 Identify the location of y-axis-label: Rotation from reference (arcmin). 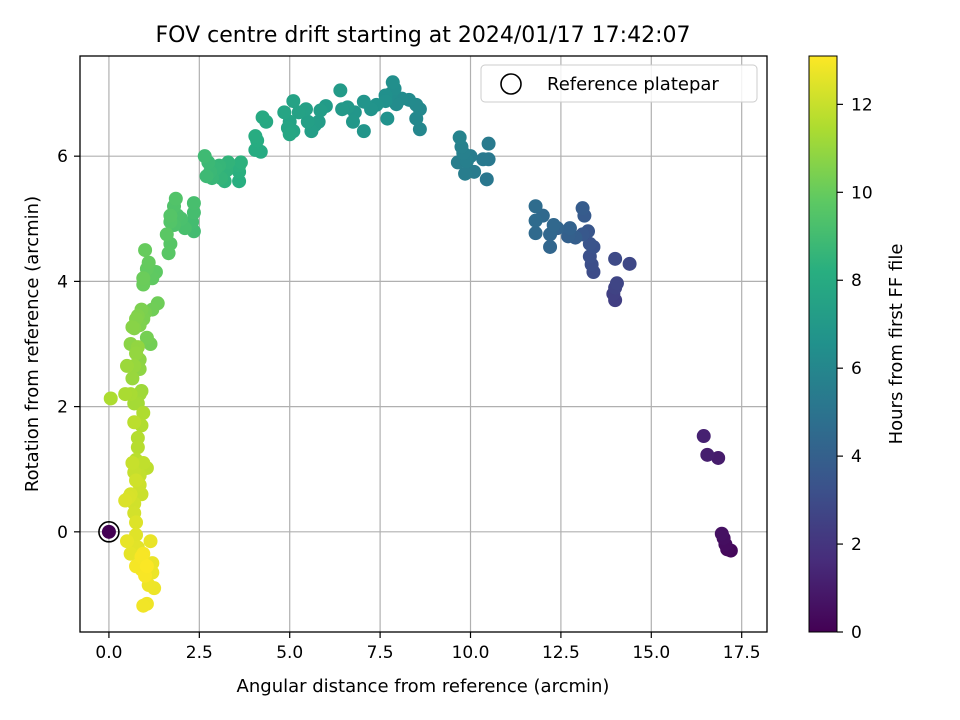
(32, 344).